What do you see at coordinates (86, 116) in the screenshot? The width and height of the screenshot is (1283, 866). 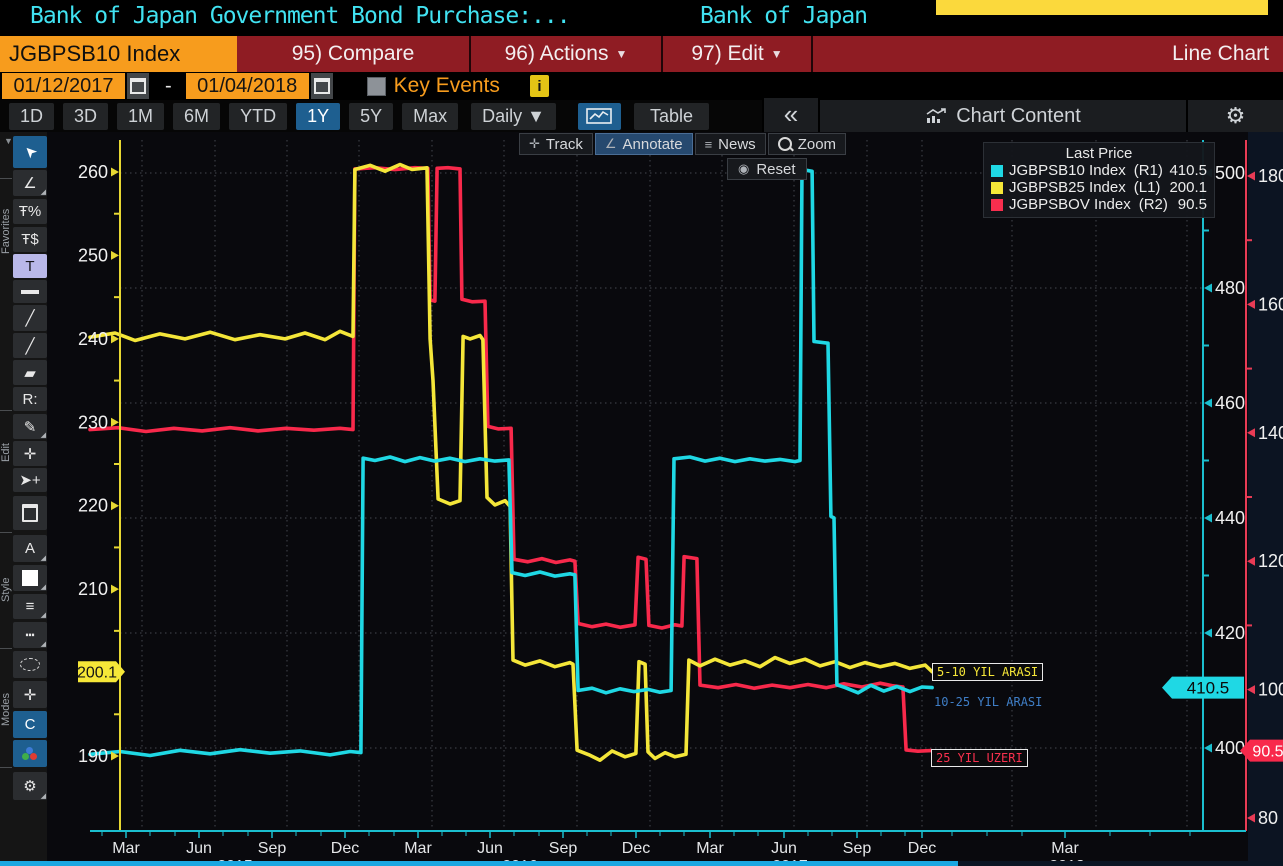 I see `period-button-3d: 3D` at bounding box center [86, 116].